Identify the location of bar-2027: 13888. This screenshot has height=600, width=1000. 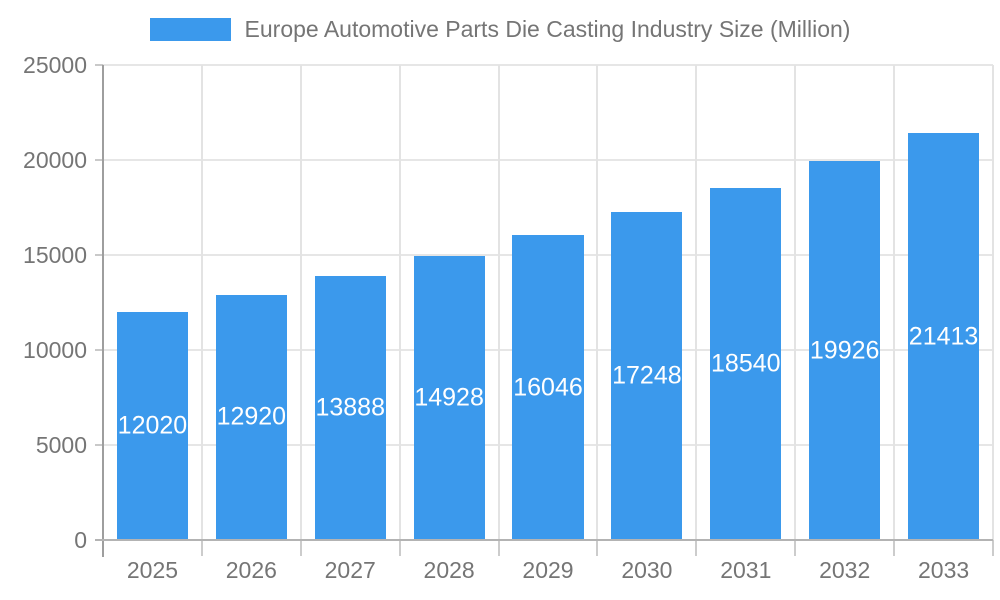
(350, 408).